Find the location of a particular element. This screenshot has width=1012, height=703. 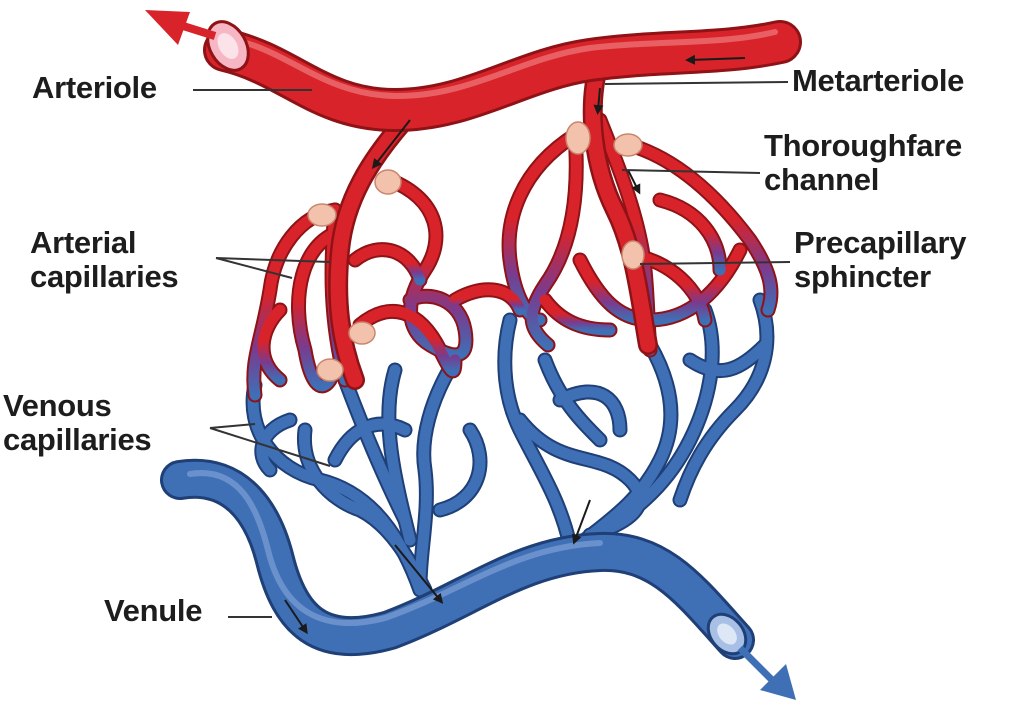

label-venous-caps-line-1: Venous is located at coordinates (57, 405).